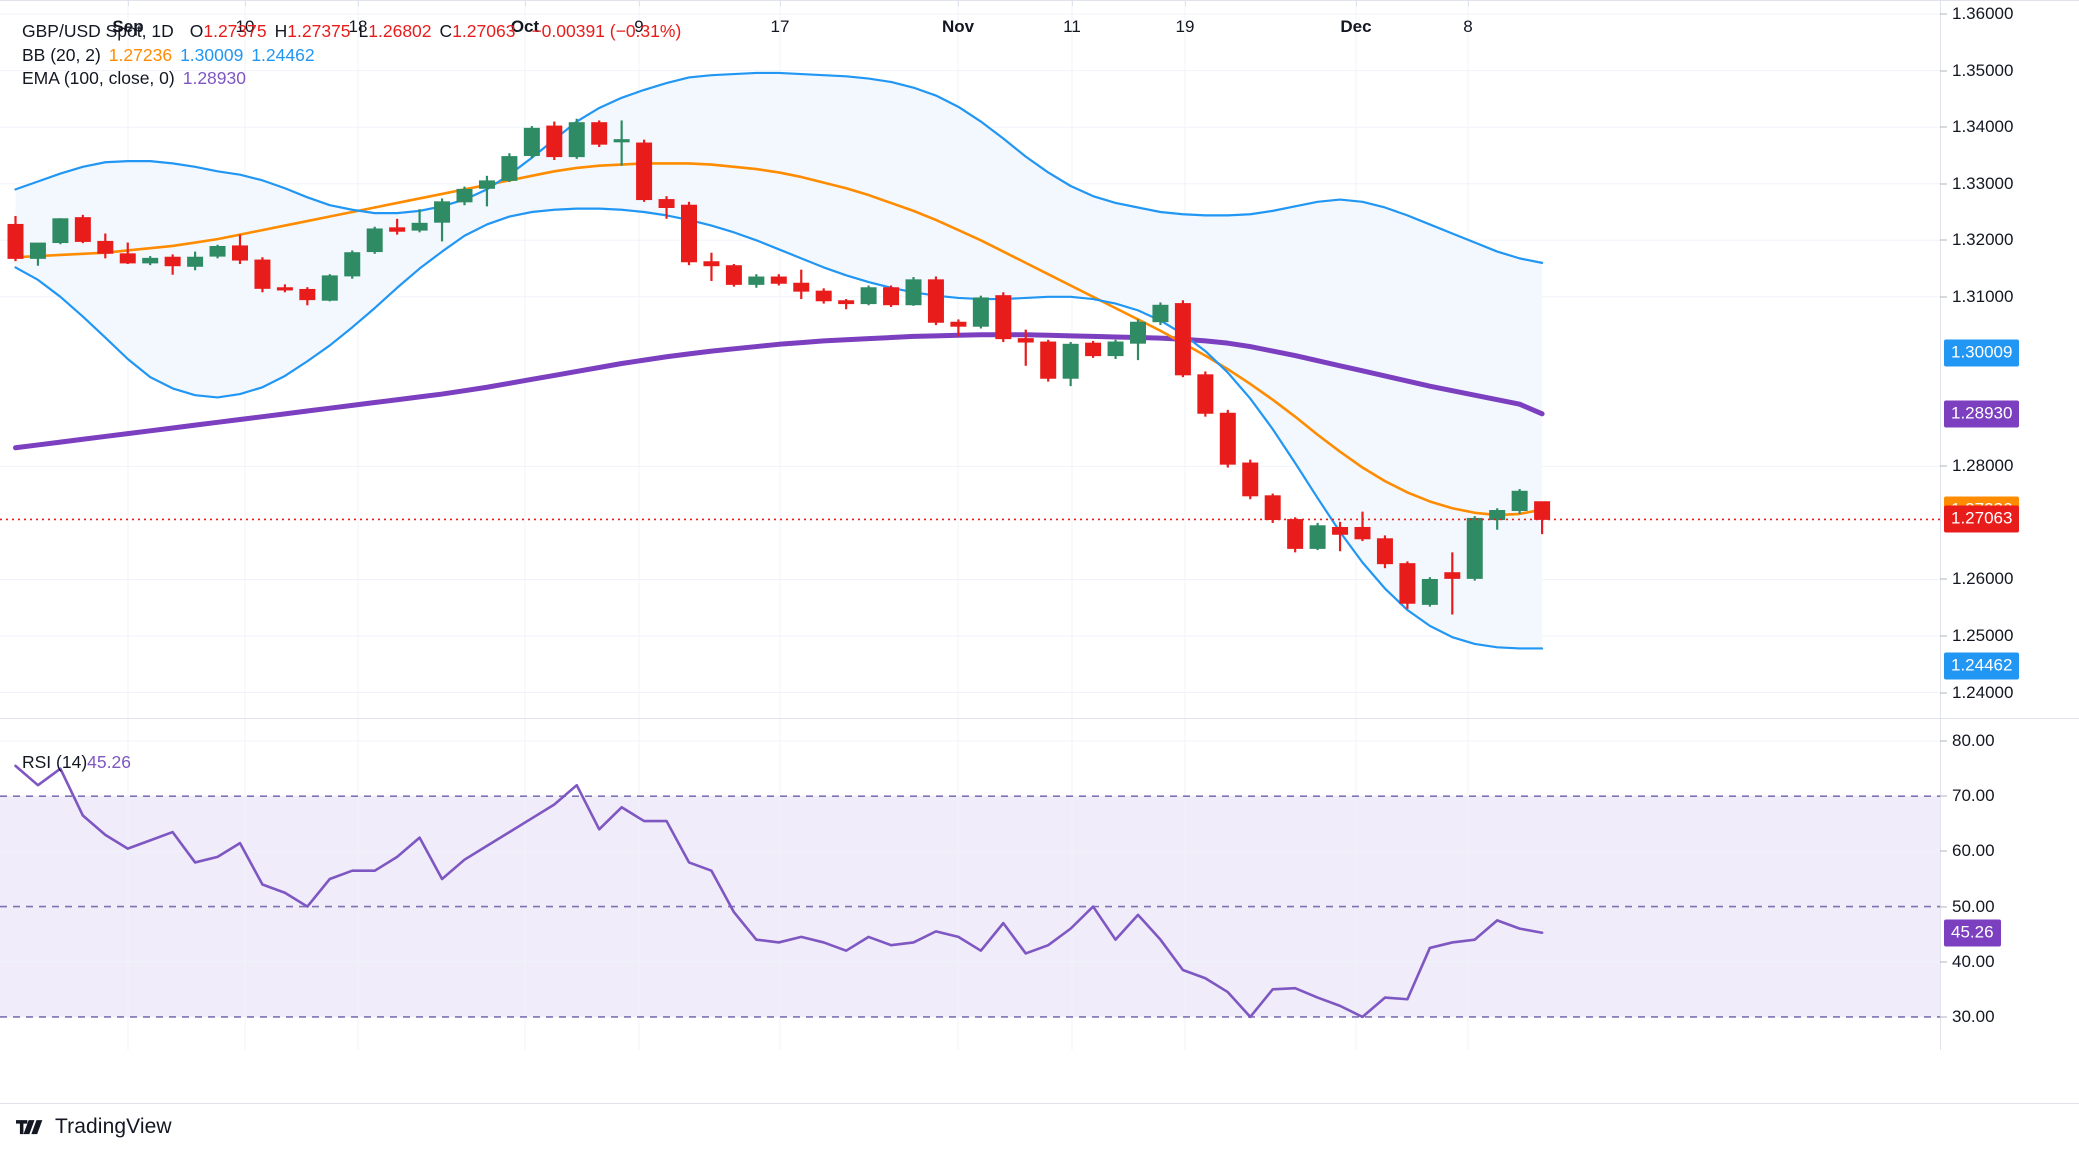 The width and height of the screenshot is (2079, 1154). Describe the element at coordinates (958, 26) in the screenshot. I see `time-tick-label: Nov` at that location.